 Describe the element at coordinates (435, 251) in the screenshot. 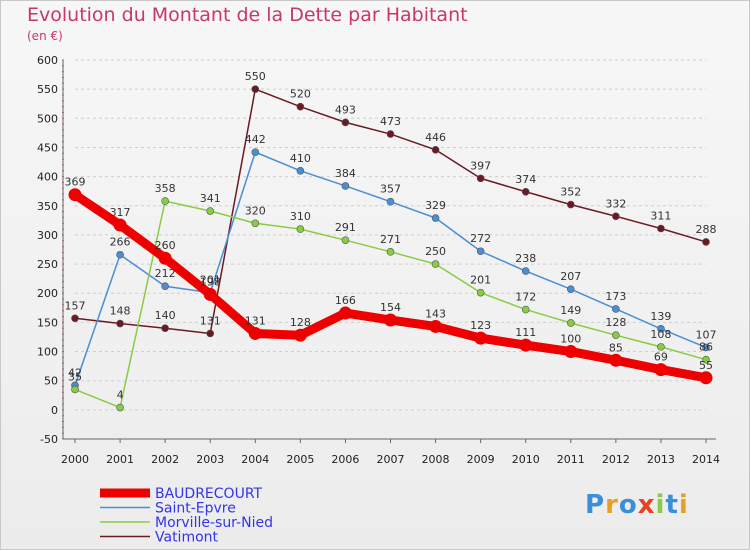

I see `data-label: 250` at that location.